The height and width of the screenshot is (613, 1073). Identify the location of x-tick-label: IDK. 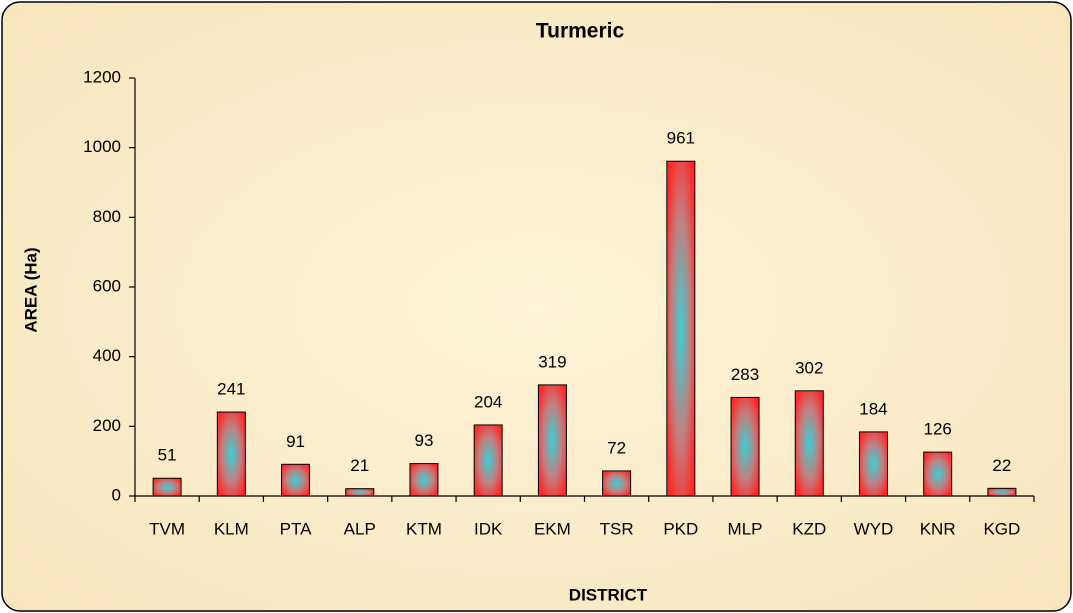
(488, 528).